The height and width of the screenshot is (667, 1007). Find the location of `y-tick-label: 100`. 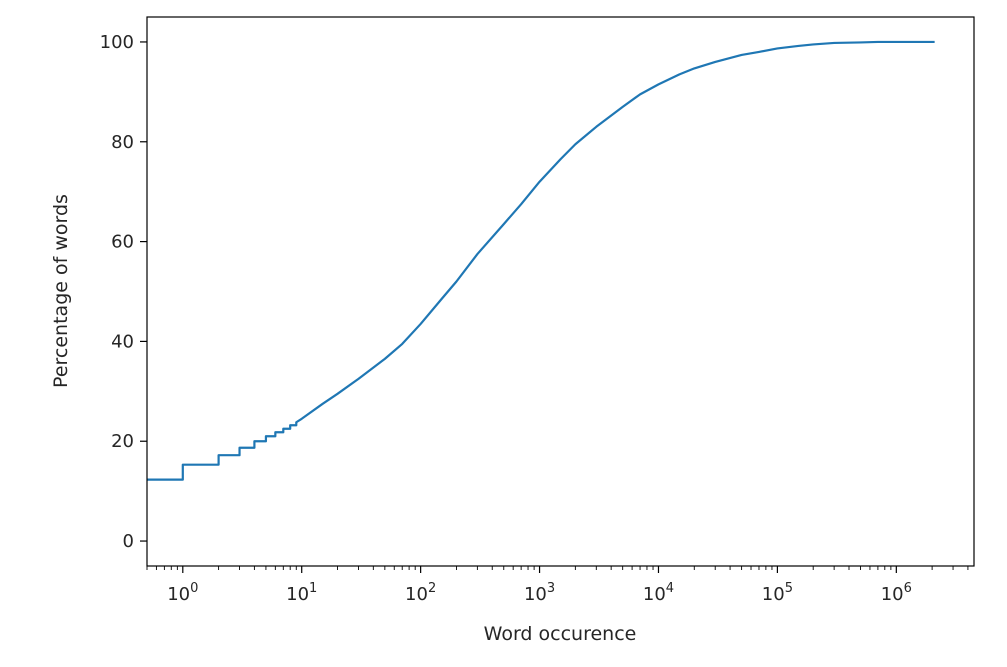

y-tick-label: 100 is located at coordinates (117, 42).